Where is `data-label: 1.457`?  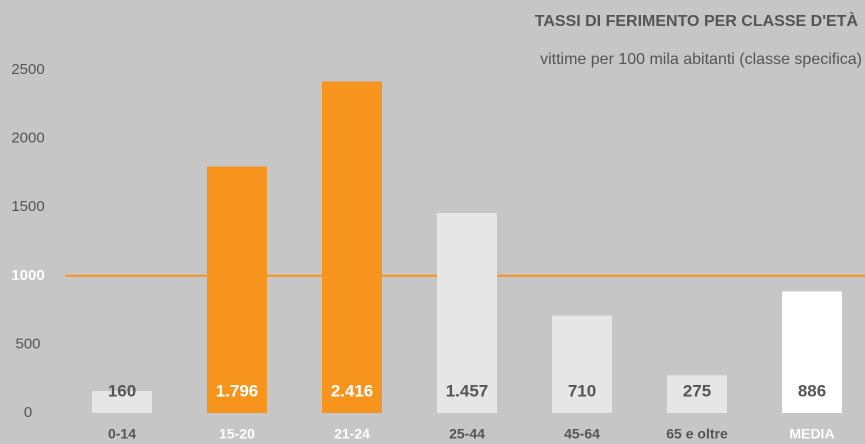 data-label: 1.457 is located at coordinates (467, 390).